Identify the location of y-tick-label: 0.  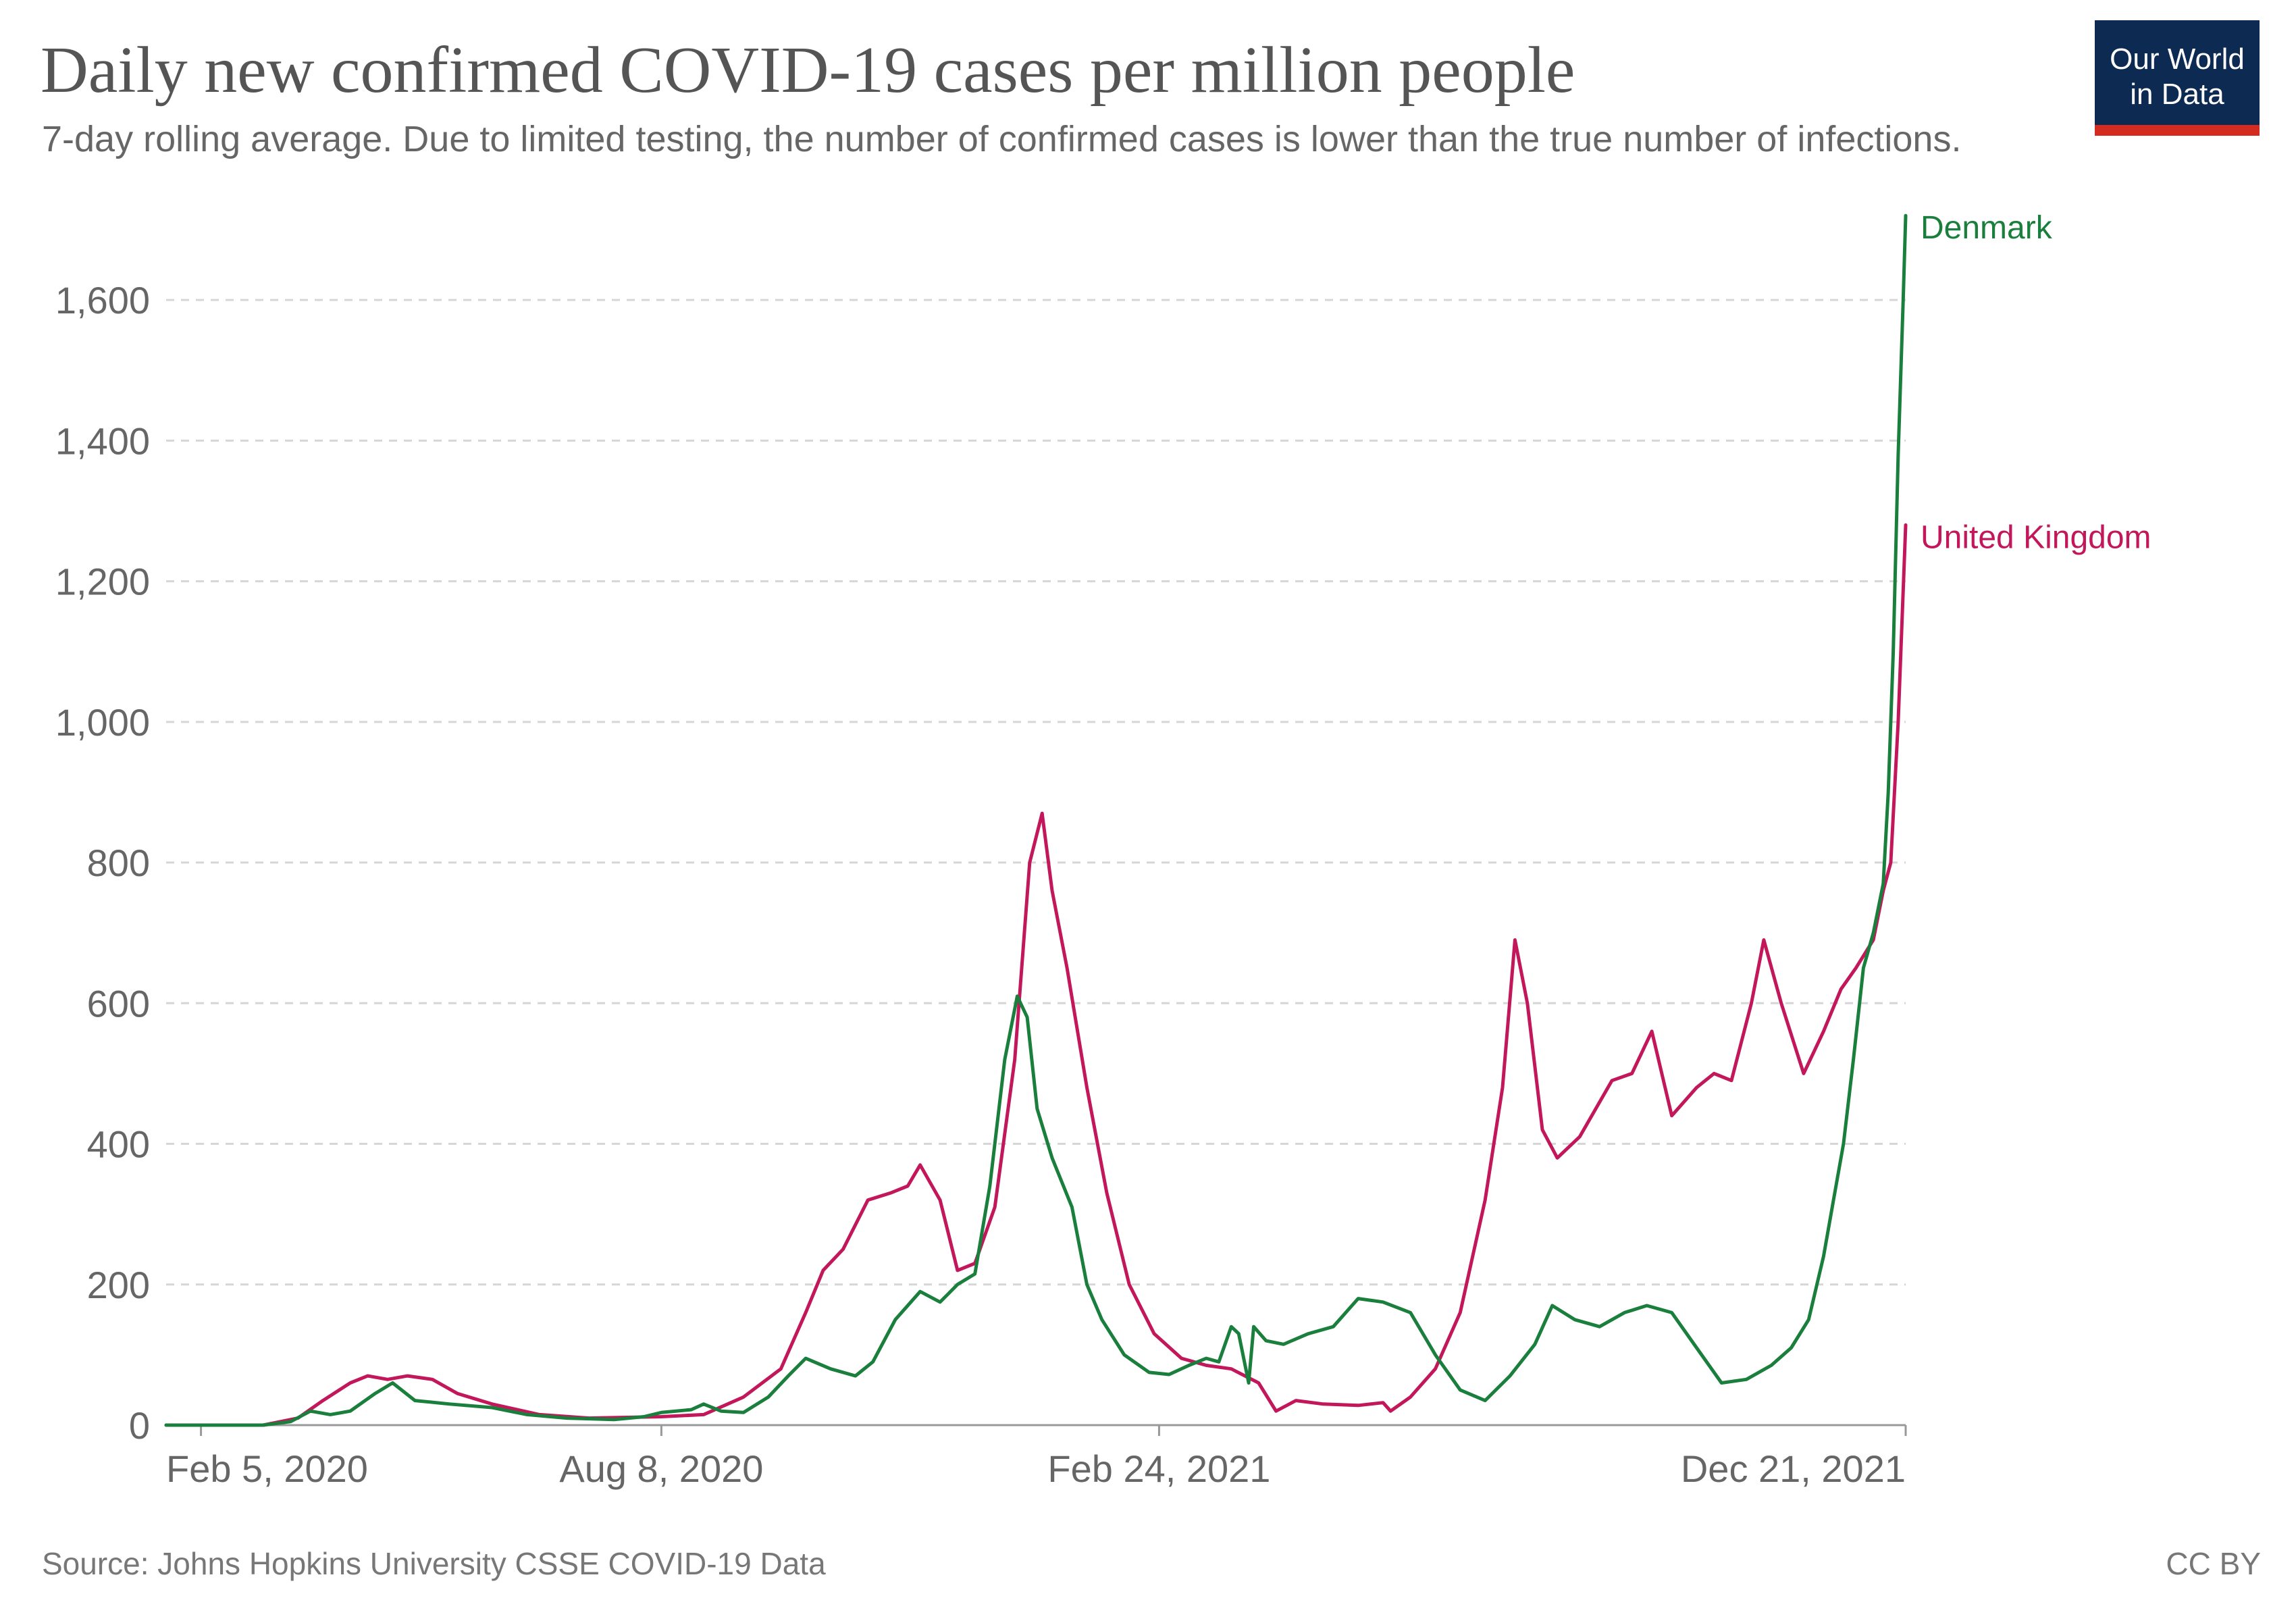
(139, 1425).